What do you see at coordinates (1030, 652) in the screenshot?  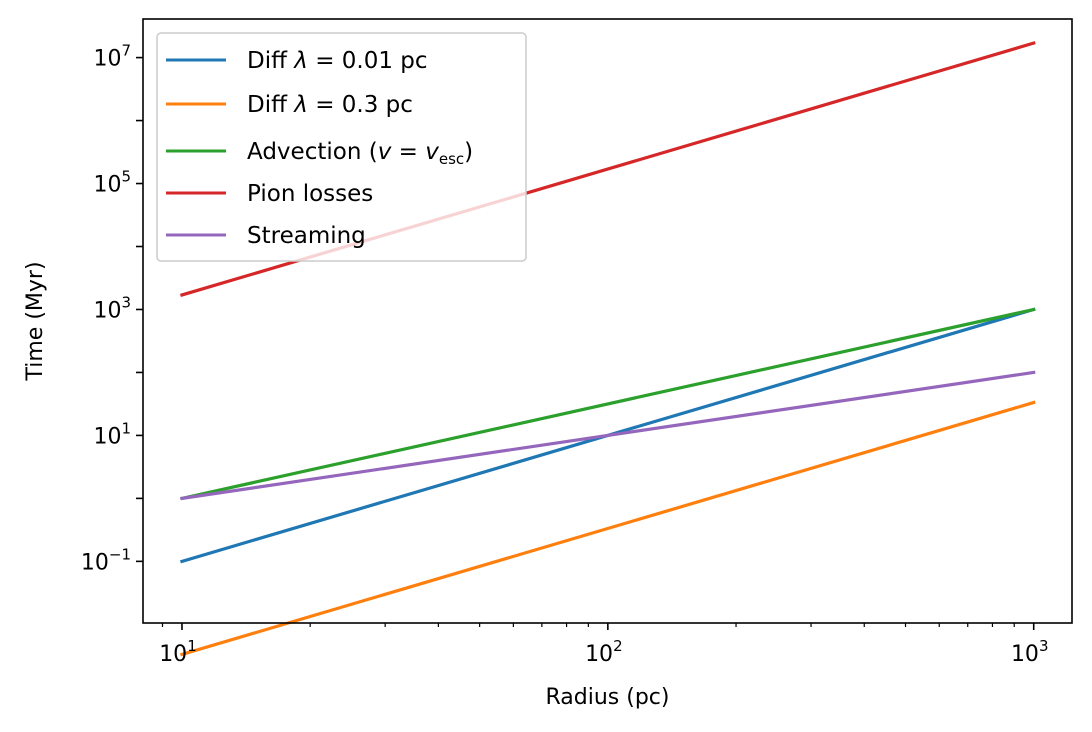 I see `x-tick-label: 10³` at bounding box center [1030, 652].